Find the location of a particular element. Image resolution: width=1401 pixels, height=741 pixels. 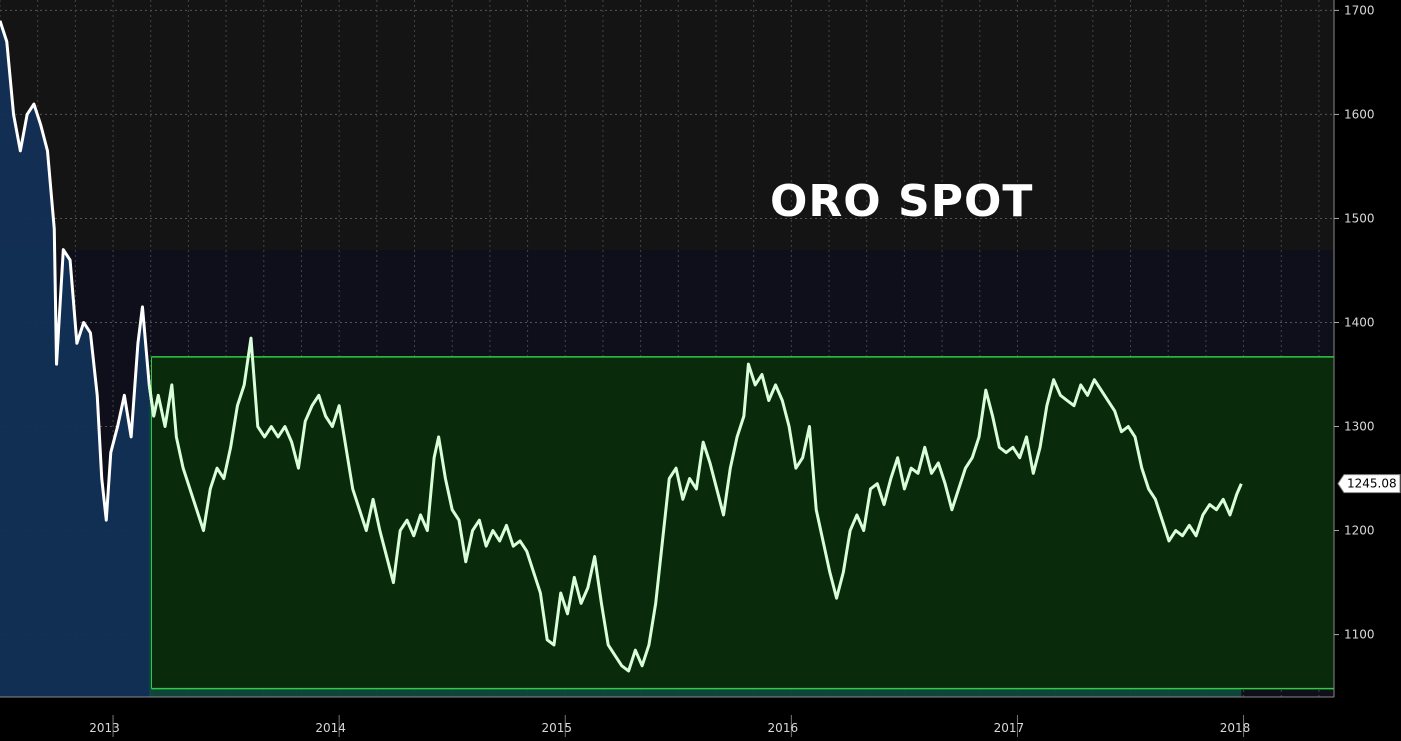

y-tick-label: 1200 is located at coordinates (1359, 531).